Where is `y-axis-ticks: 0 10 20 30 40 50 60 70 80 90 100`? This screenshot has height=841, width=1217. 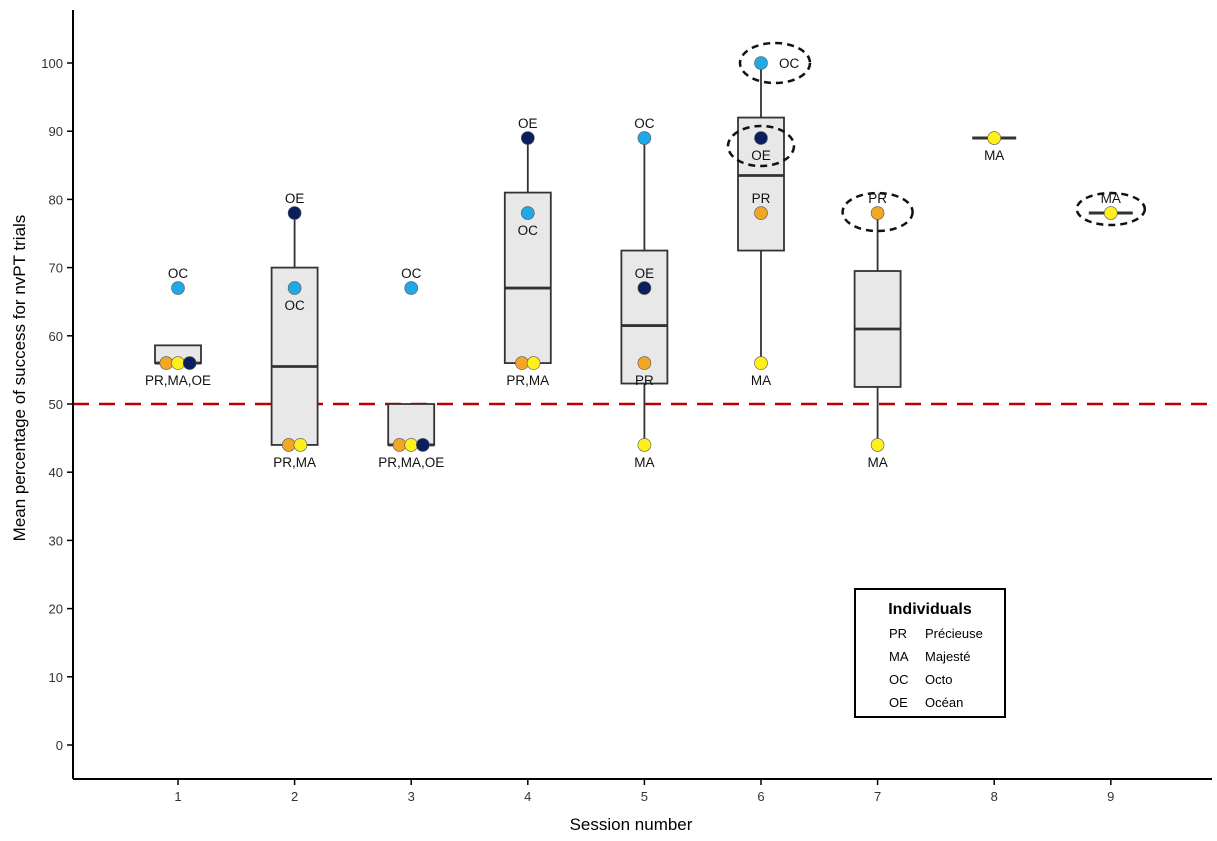 y-axis-ticks: 0 10 20 30 40 50 60 70 80 90 100 is located at coordinates (57, 404).